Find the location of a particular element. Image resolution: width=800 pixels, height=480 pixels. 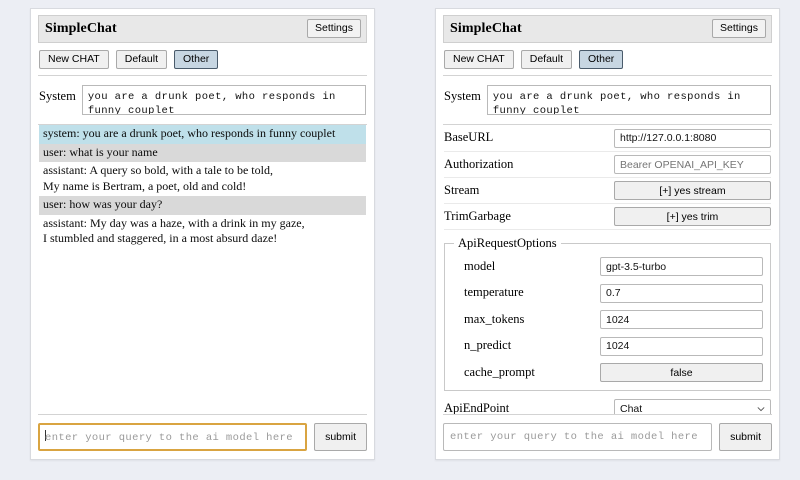

chat-message-user: user: how was your day? is located at coordinates (202, 205).